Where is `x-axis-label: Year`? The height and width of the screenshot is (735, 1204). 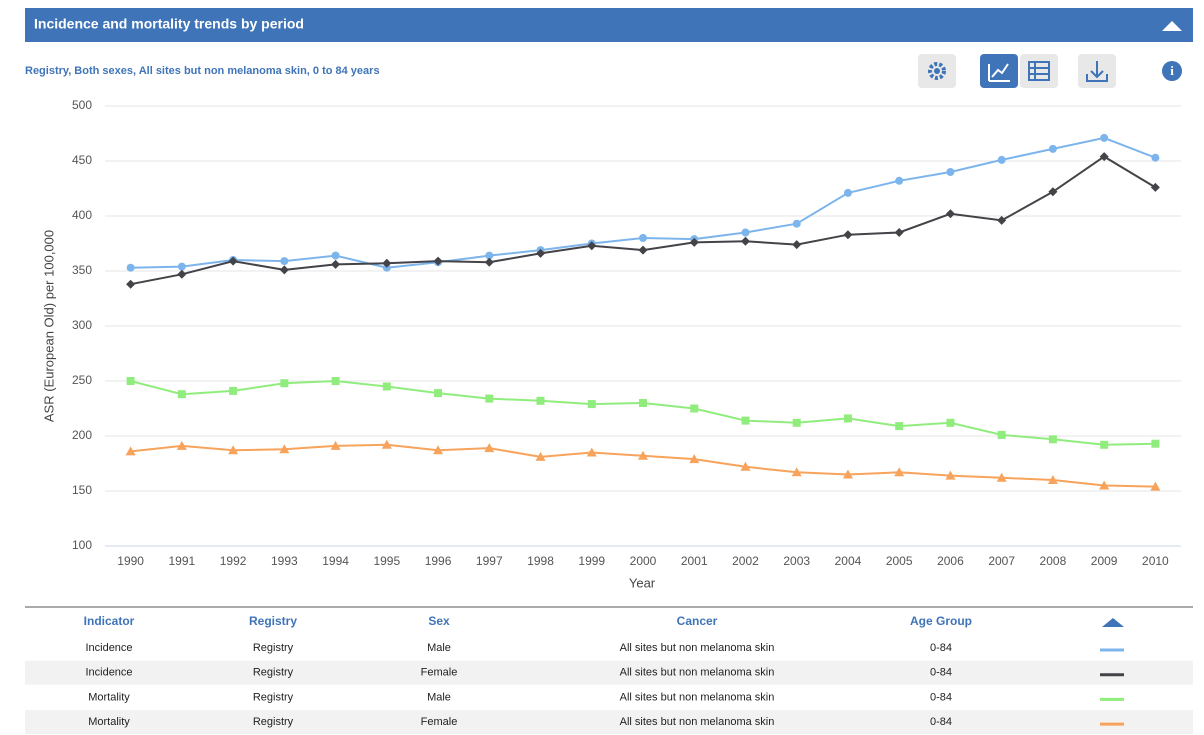 x-axis-label: Year is located at coordinates (642, 582).